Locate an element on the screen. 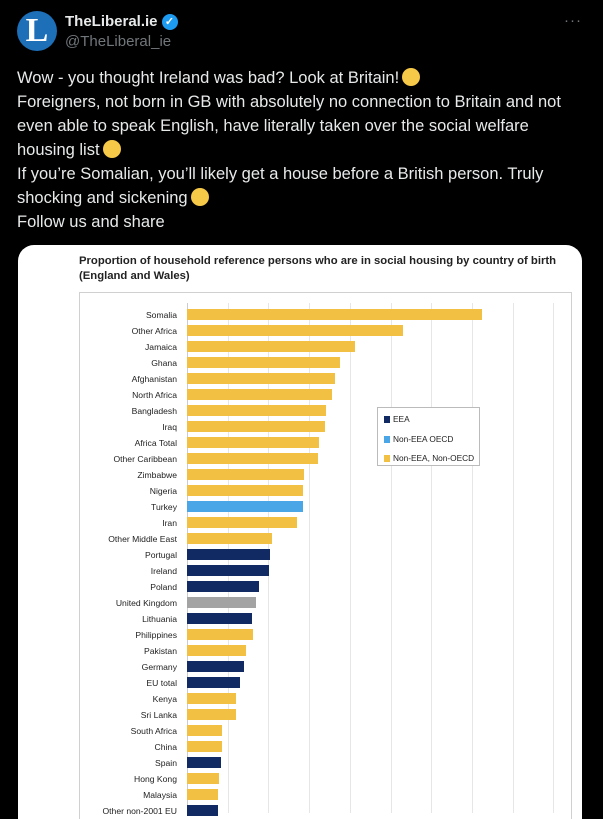 The height and width of the screenshot is (819, 603). astonished-face-emoji-icon is located at coordinates (411, 77).